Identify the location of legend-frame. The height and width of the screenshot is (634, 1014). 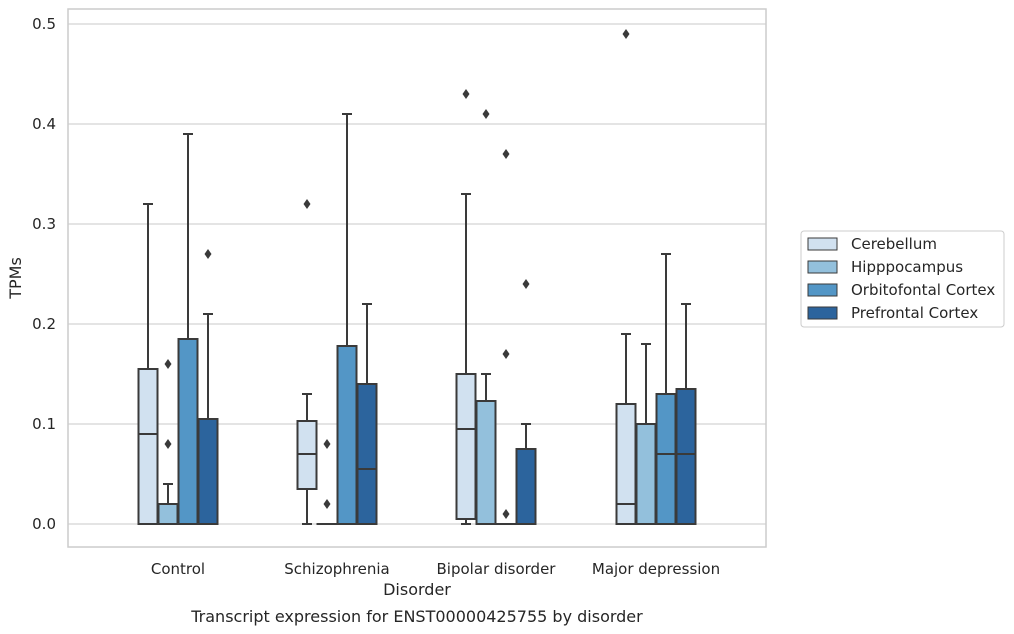
(902, 279).